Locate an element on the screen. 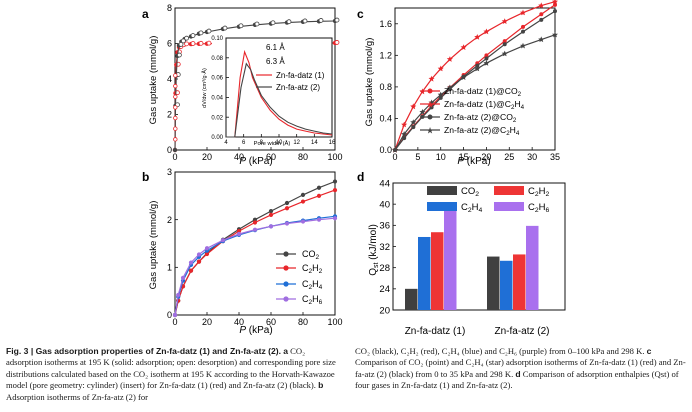  inset-background is located at coordinates (272, 88).